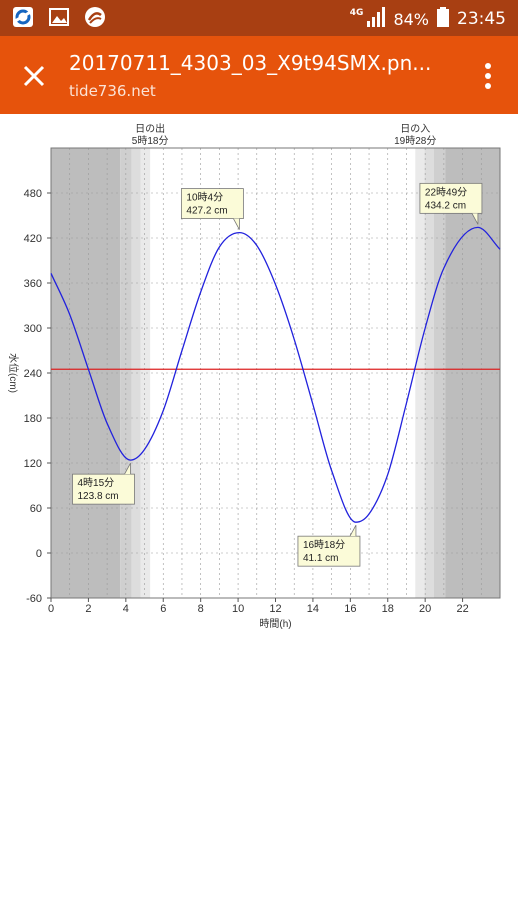 The width and height of the screenshot is (518, 920). I want to click on battery-icon, so click(443, 19).